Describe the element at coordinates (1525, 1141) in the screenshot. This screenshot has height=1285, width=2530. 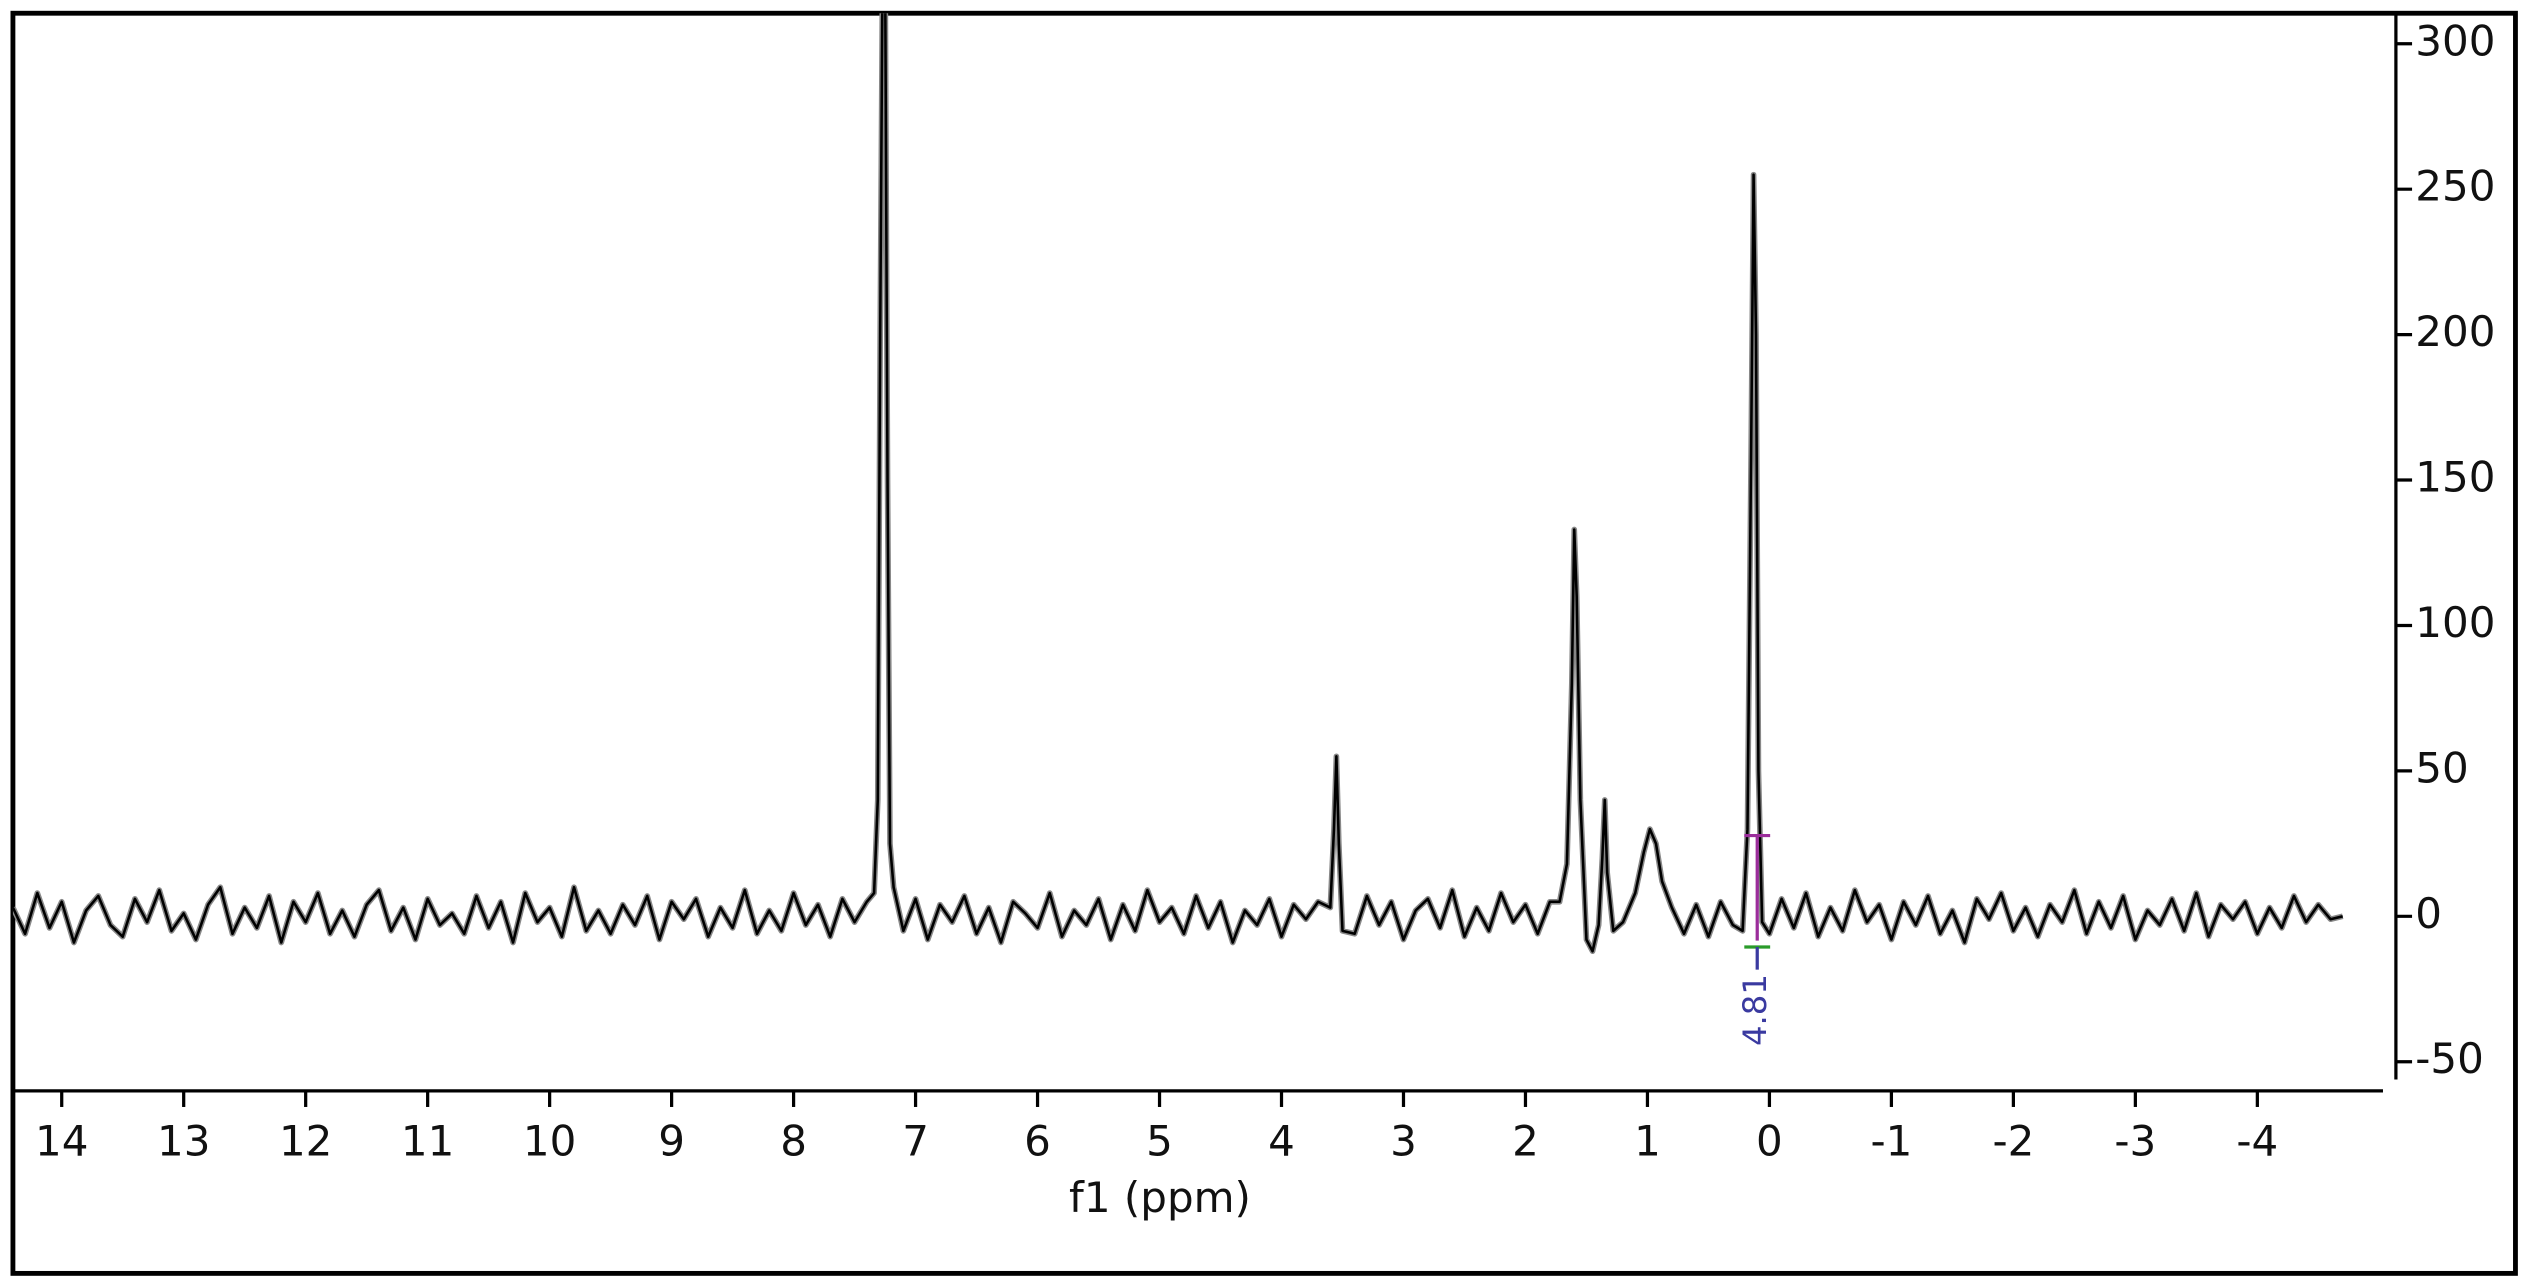
I see `x-tick-label: 2` at that location.